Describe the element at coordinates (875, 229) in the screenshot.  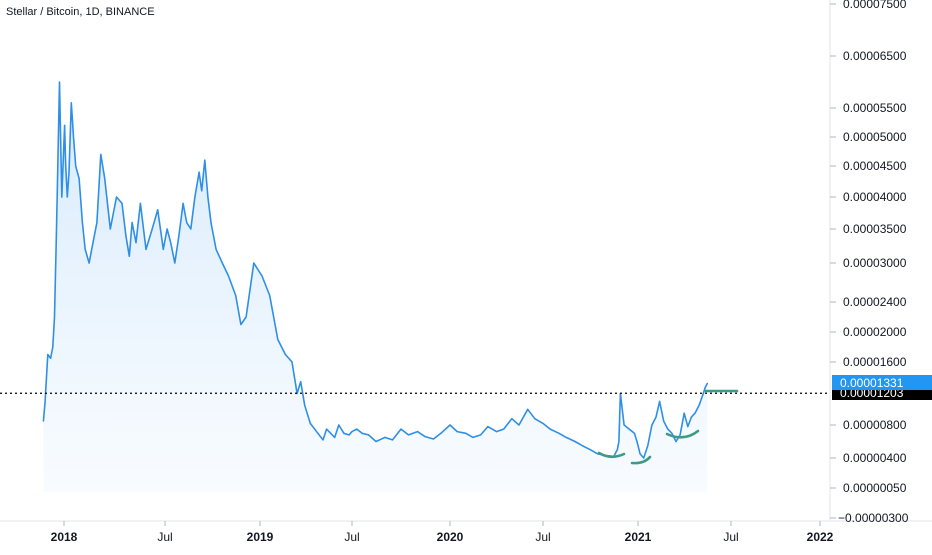
I see `price-tick-label: 0.00003500` at that location.